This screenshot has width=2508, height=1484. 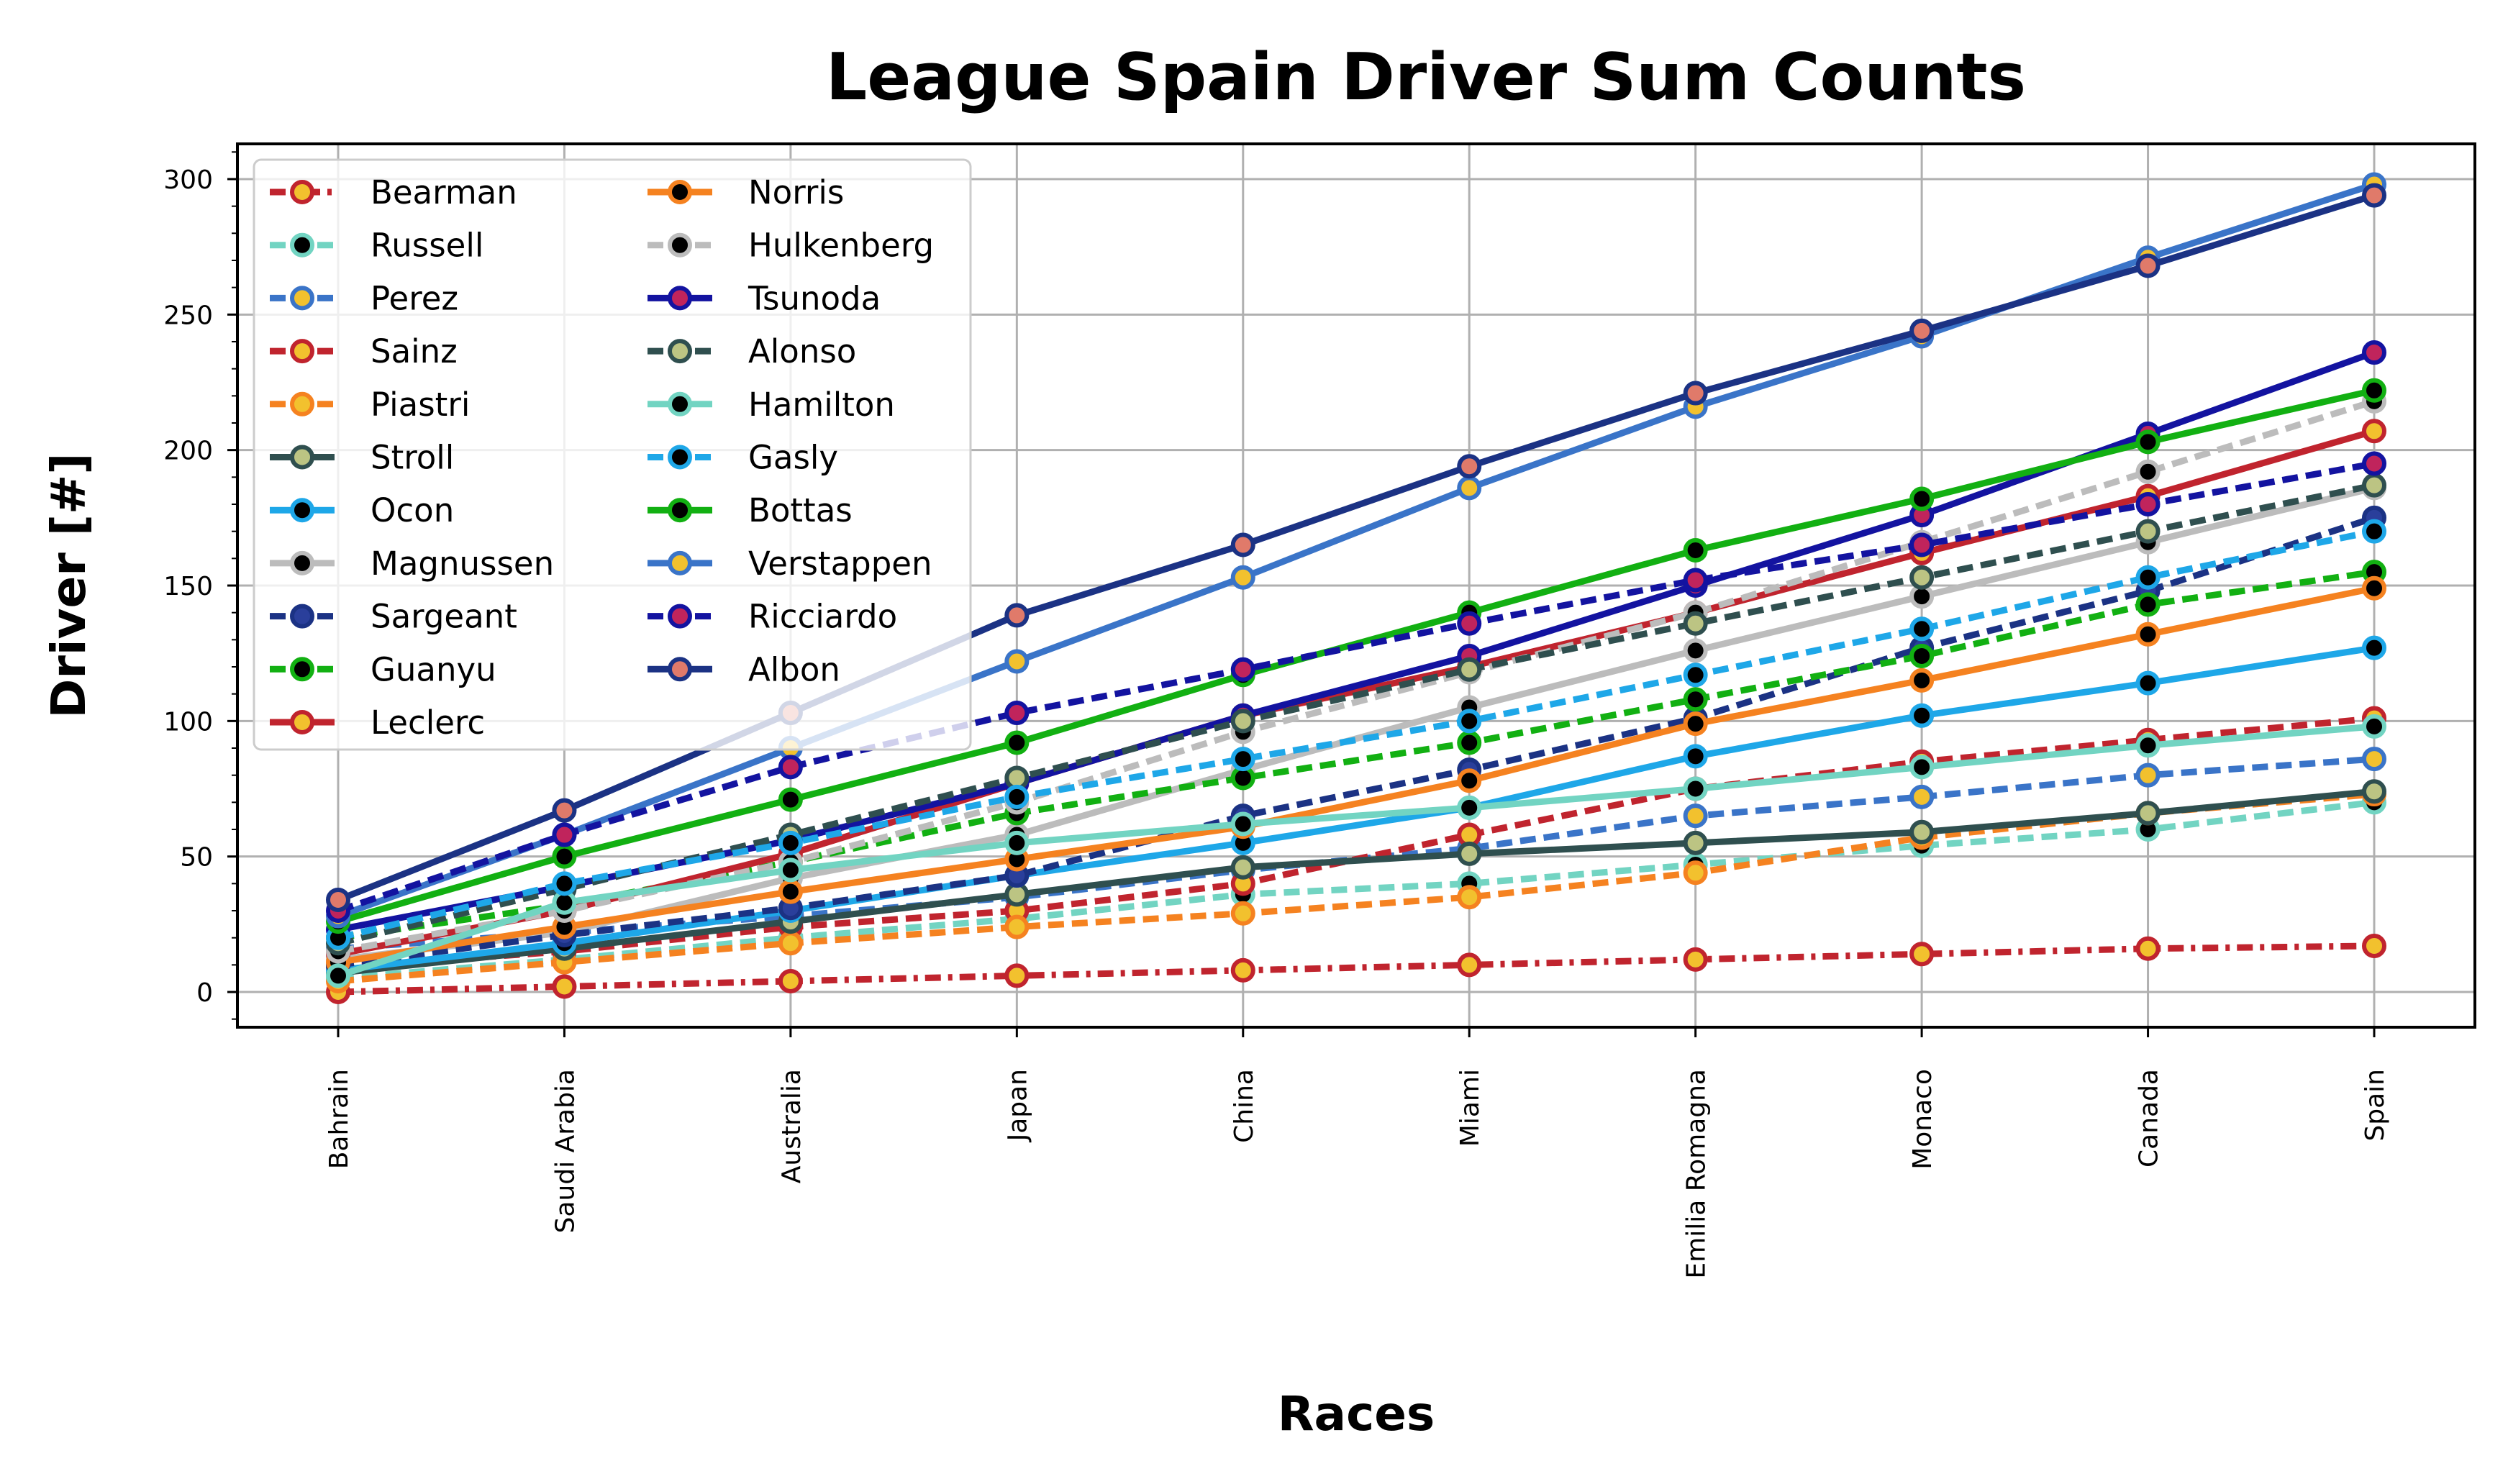 I want to click on legend-entry: Sainz, so click(x=364, y=351).